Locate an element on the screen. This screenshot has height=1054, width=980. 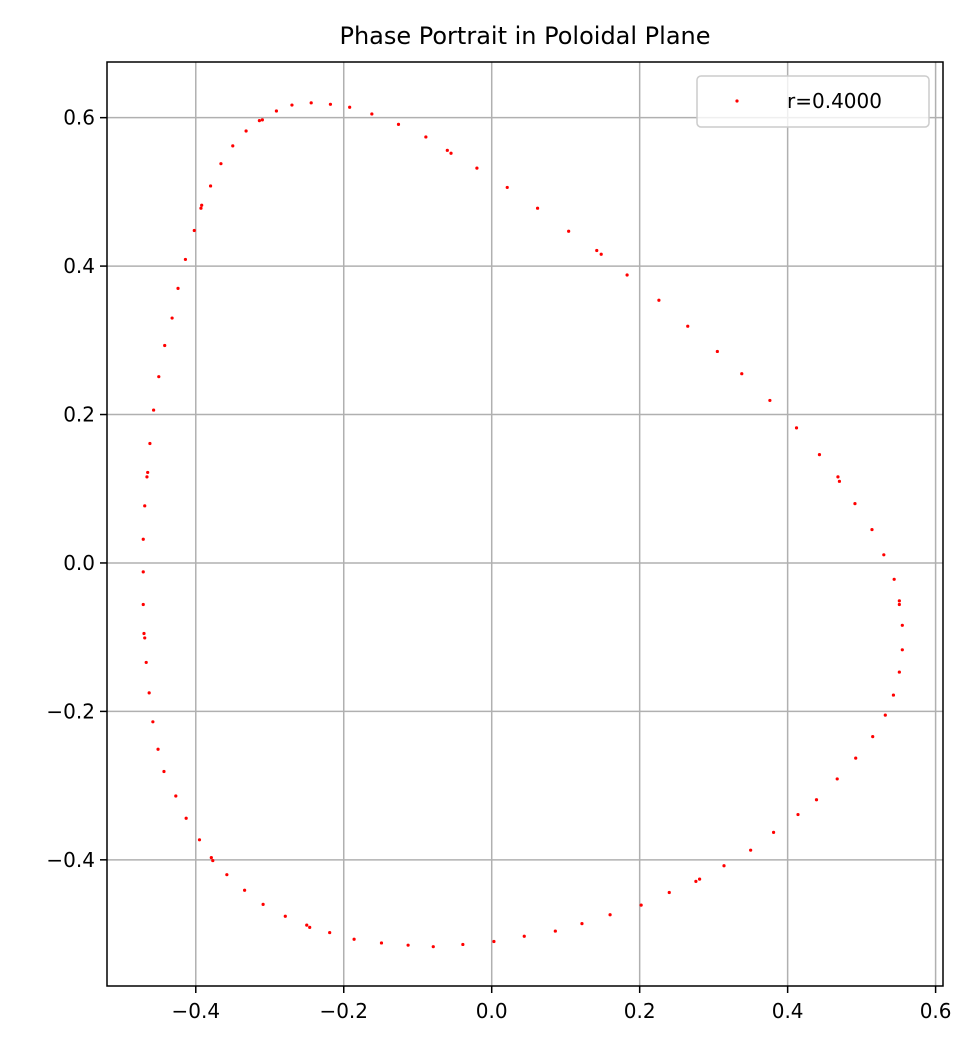
x-tick-label: 0.2 is located at coordinates (640, 1011).